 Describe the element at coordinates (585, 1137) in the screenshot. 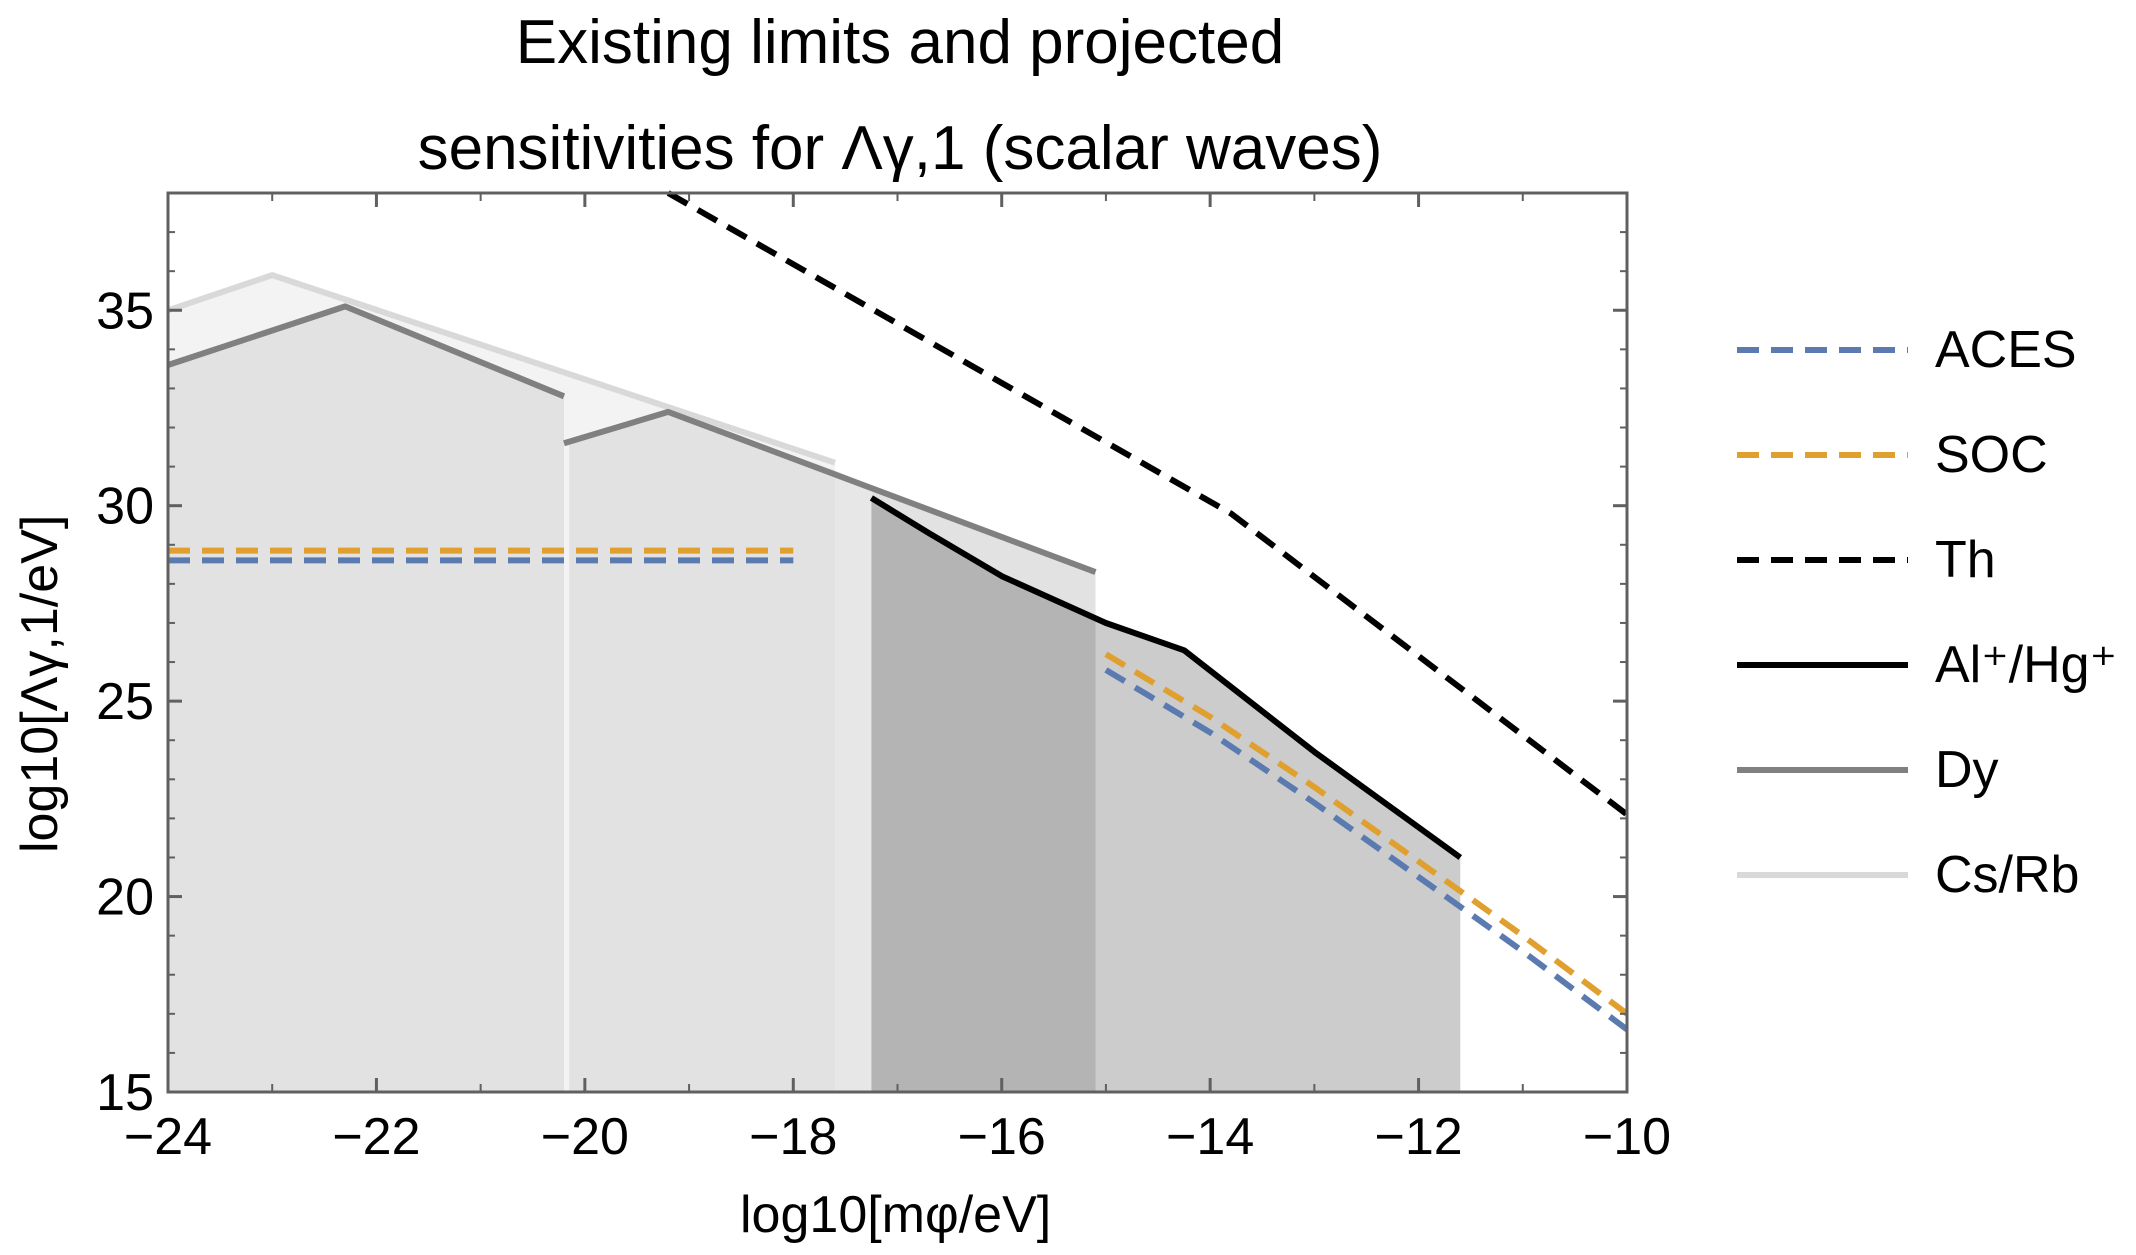

I see `x-tick-label: −20` at that location.